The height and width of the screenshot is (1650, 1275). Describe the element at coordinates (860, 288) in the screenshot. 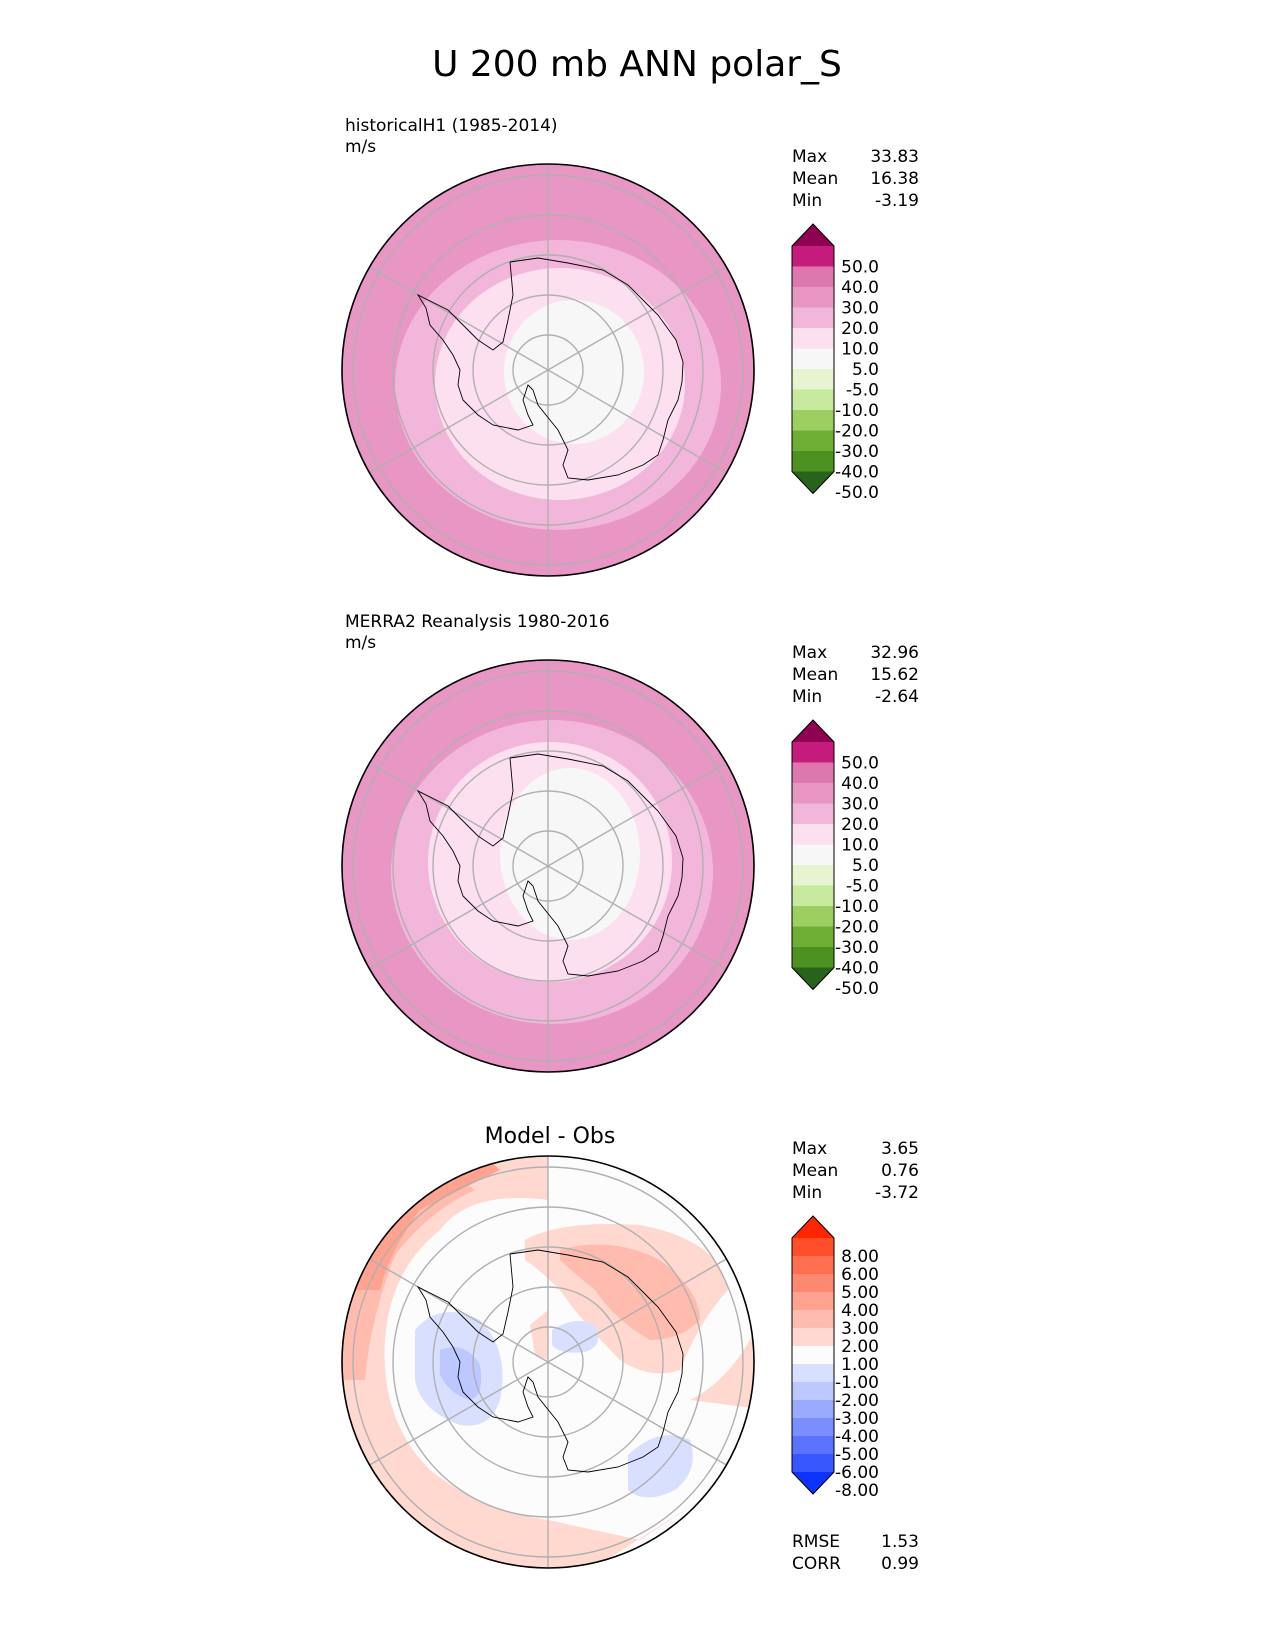

I see `colorbar-tick-label: 40.0` at that location.